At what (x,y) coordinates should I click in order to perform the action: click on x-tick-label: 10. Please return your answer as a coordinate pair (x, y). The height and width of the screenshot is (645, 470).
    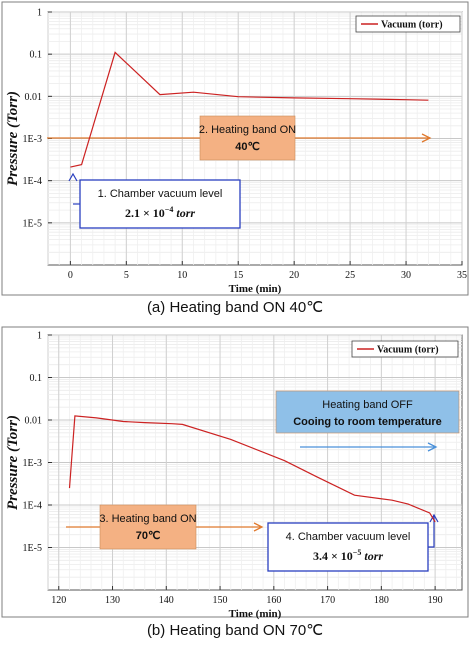
    Looking at the image, I should click on (182, 275).